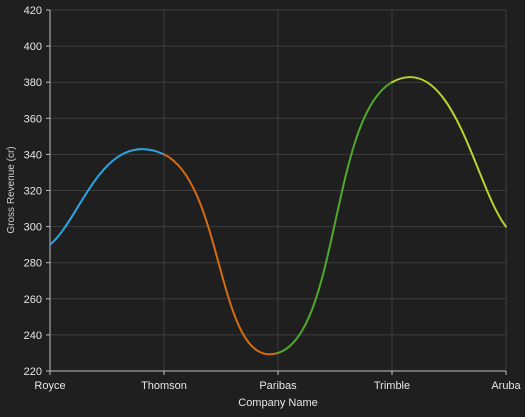  Describe the element at coordinates (33, 228) in the screenshot. I see `y-tick-label: 300` at that location.